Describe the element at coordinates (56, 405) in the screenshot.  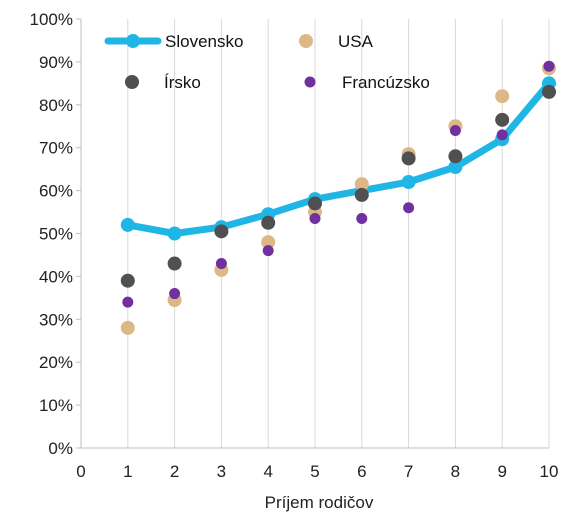
I see `y-tick-label: 10%` at that location.